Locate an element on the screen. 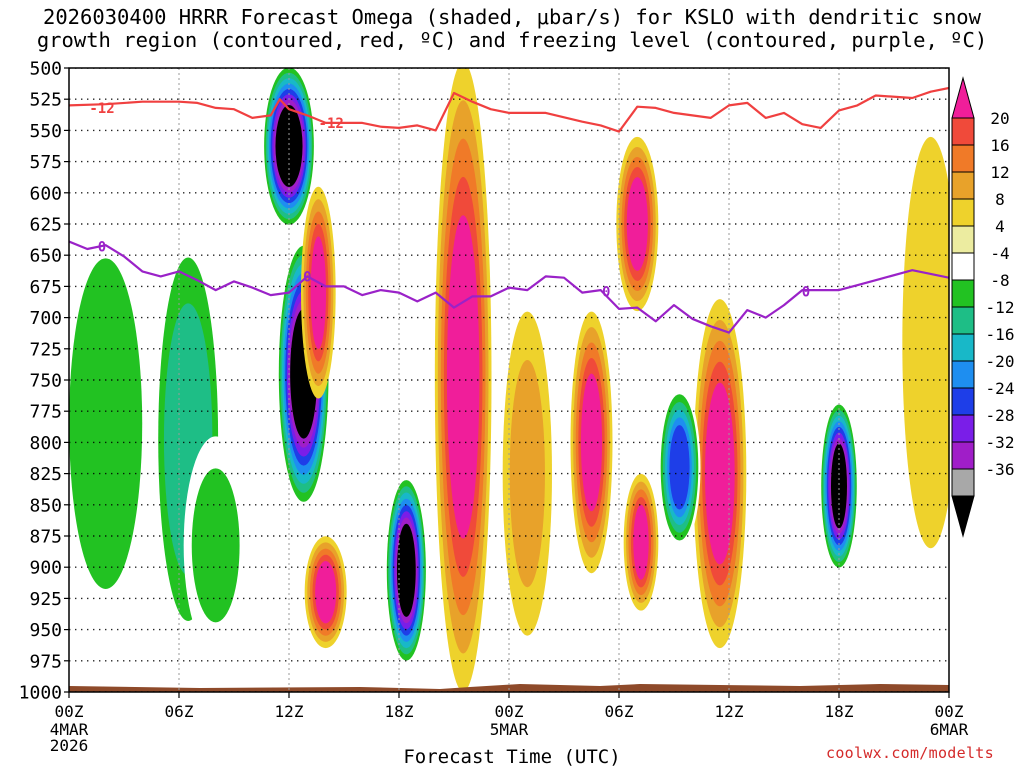 This screenshot has height=768, width=1024. y-tick-label: 575 is located at coordinates (45, 162).